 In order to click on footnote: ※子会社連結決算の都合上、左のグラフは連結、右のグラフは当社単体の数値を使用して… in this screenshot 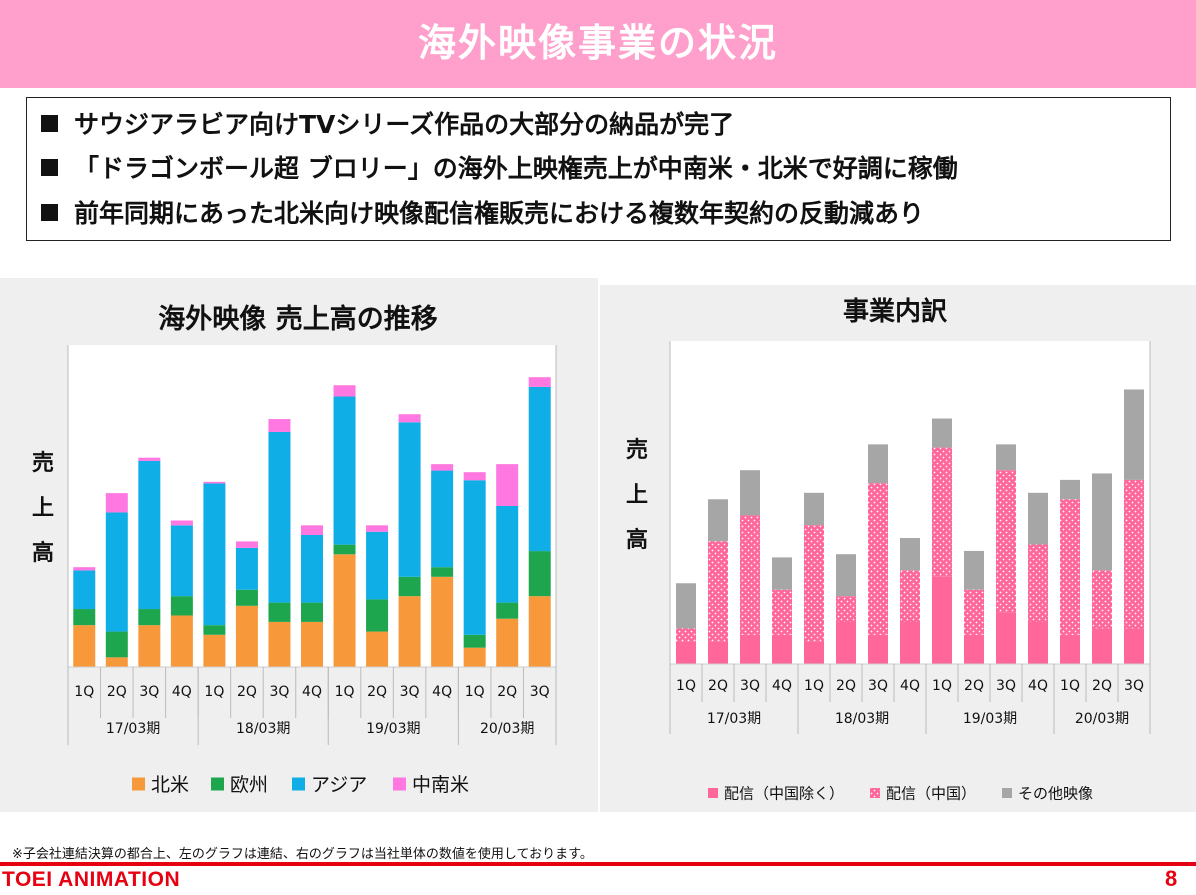, I will do `click(302, 854)`.